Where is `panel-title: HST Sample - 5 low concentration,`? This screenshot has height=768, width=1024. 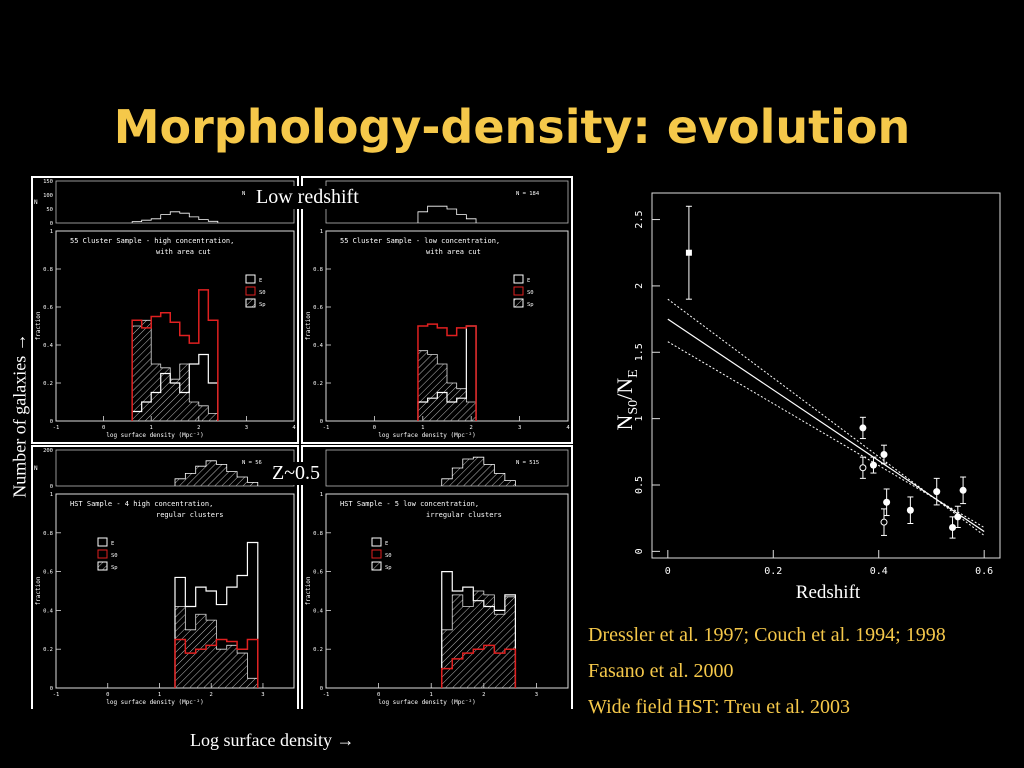 panel-title: HST Sample - 5 low concentration, is located at coordinates (409, 504).